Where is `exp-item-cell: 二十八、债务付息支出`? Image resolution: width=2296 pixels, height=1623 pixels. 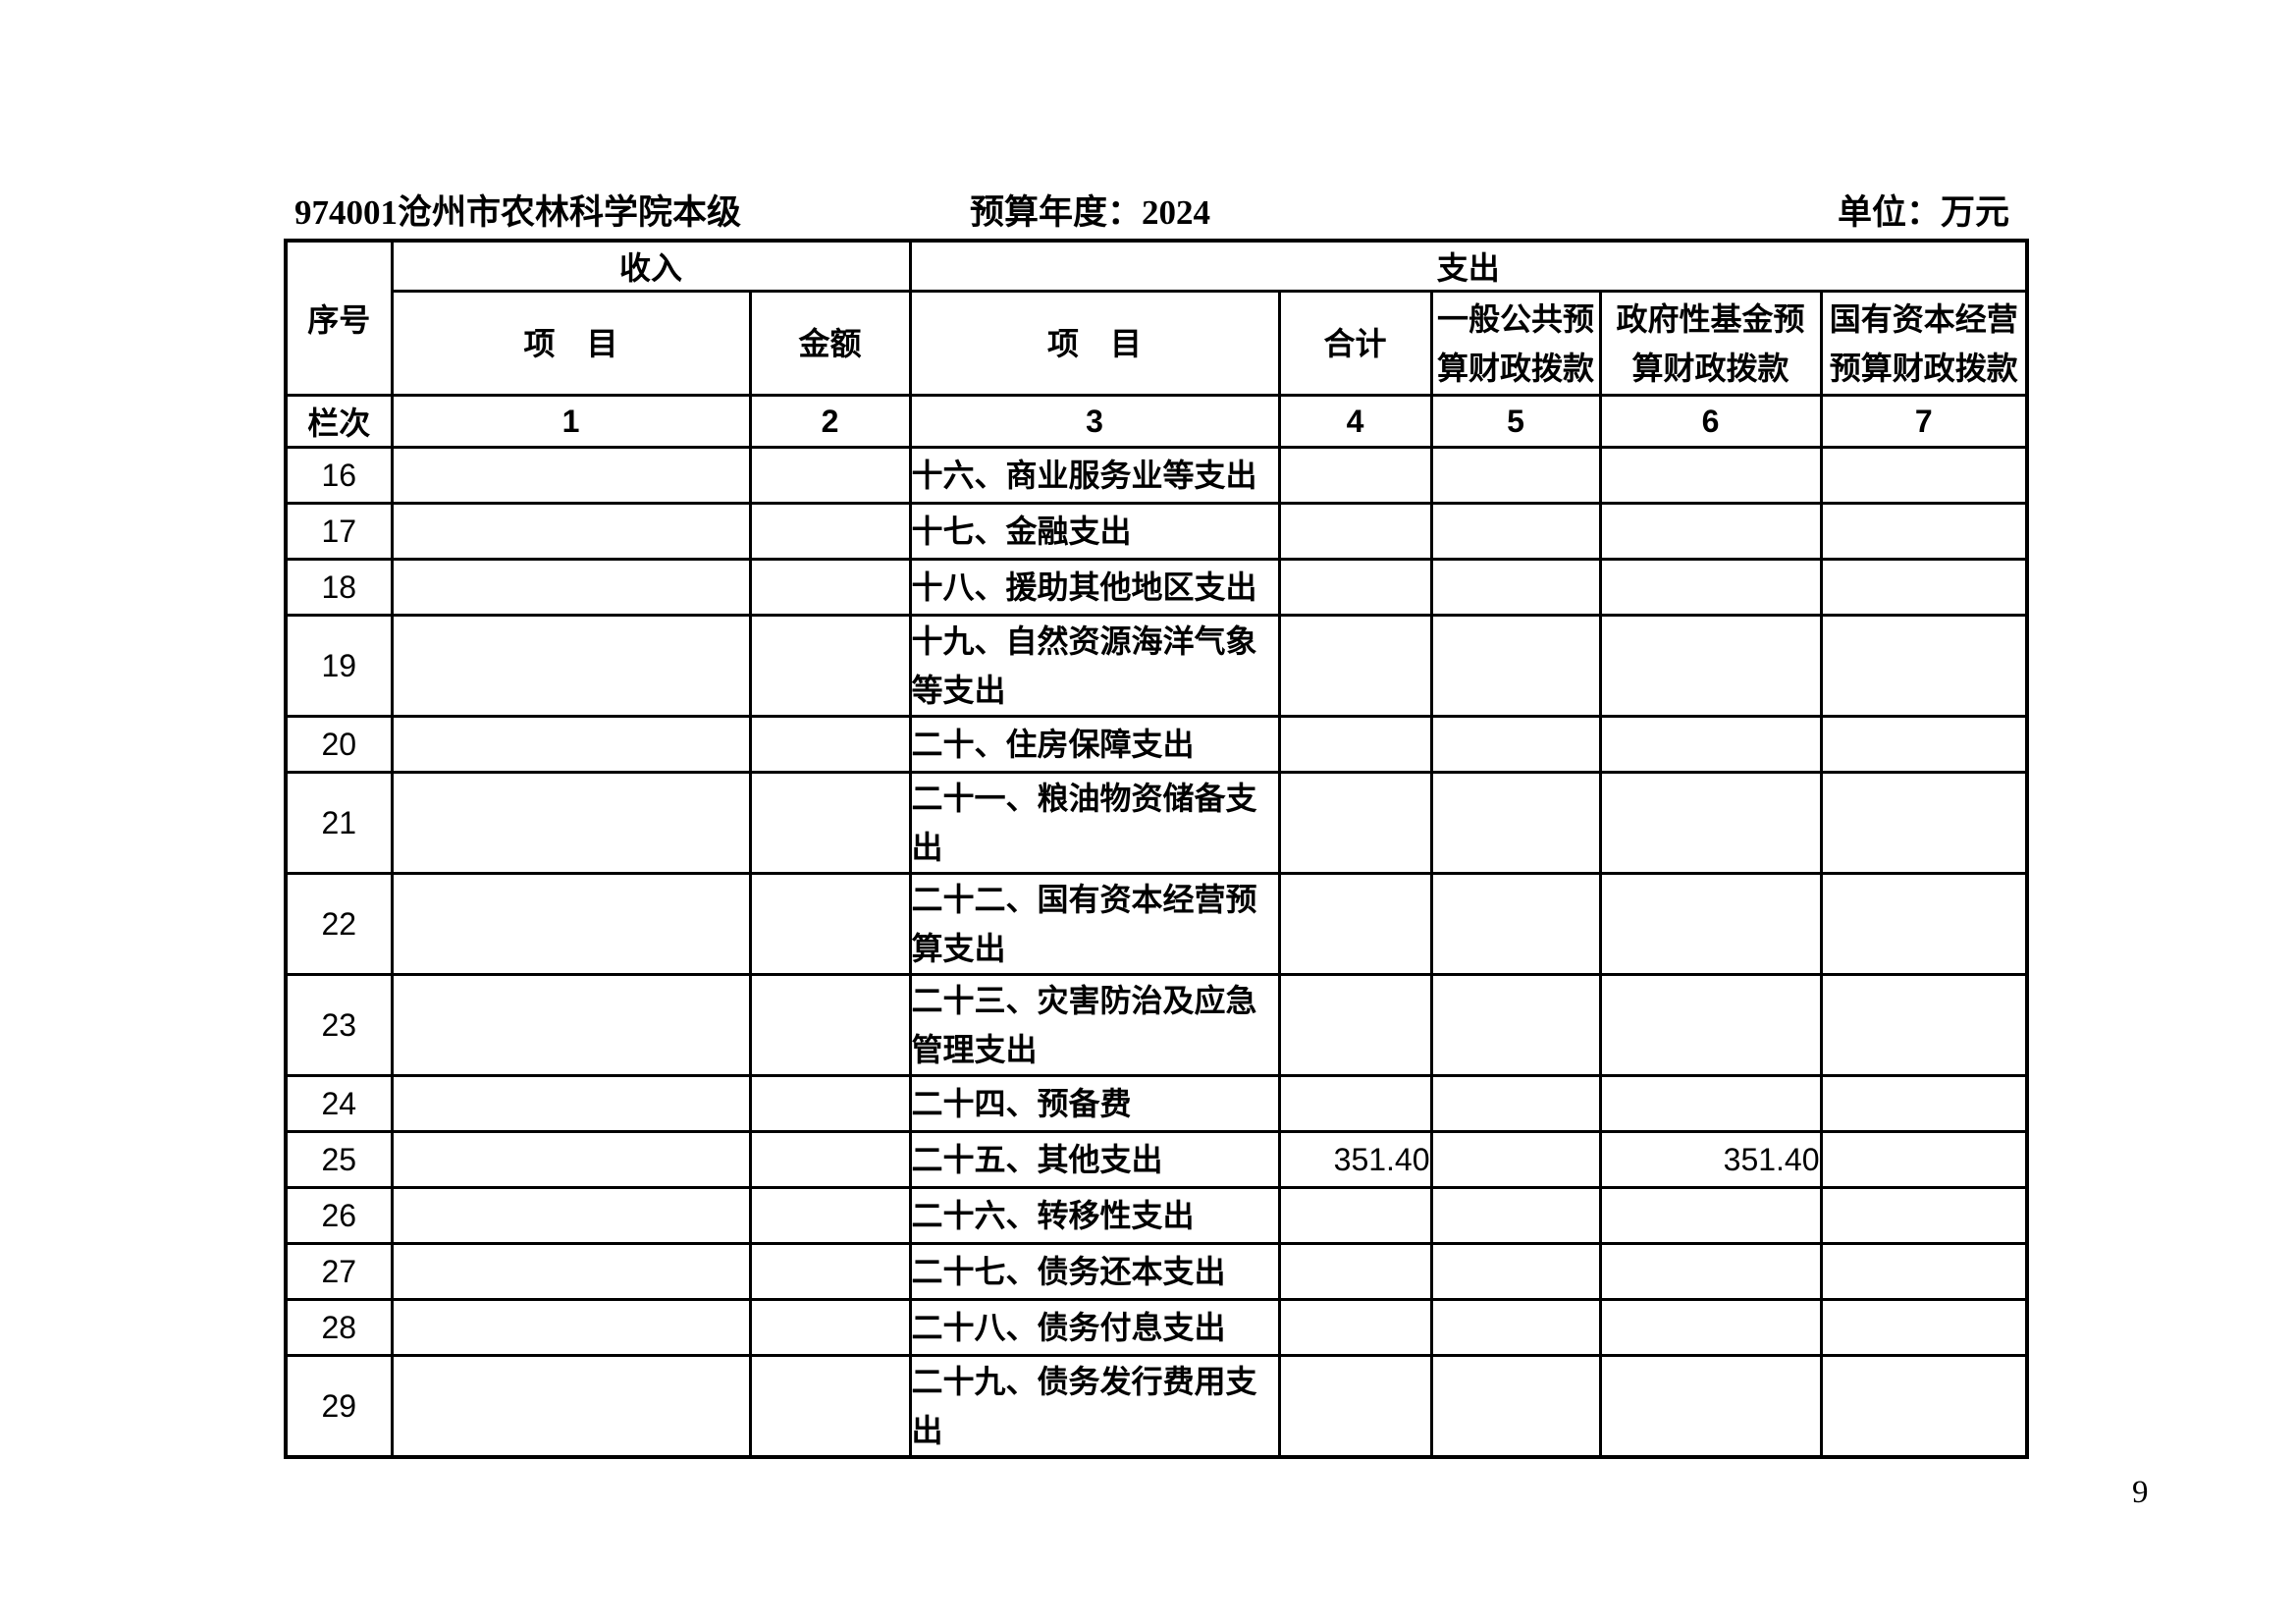 exp-item-cell: 二十八、债务付息支出 is located at coordinates (1094, 1328).